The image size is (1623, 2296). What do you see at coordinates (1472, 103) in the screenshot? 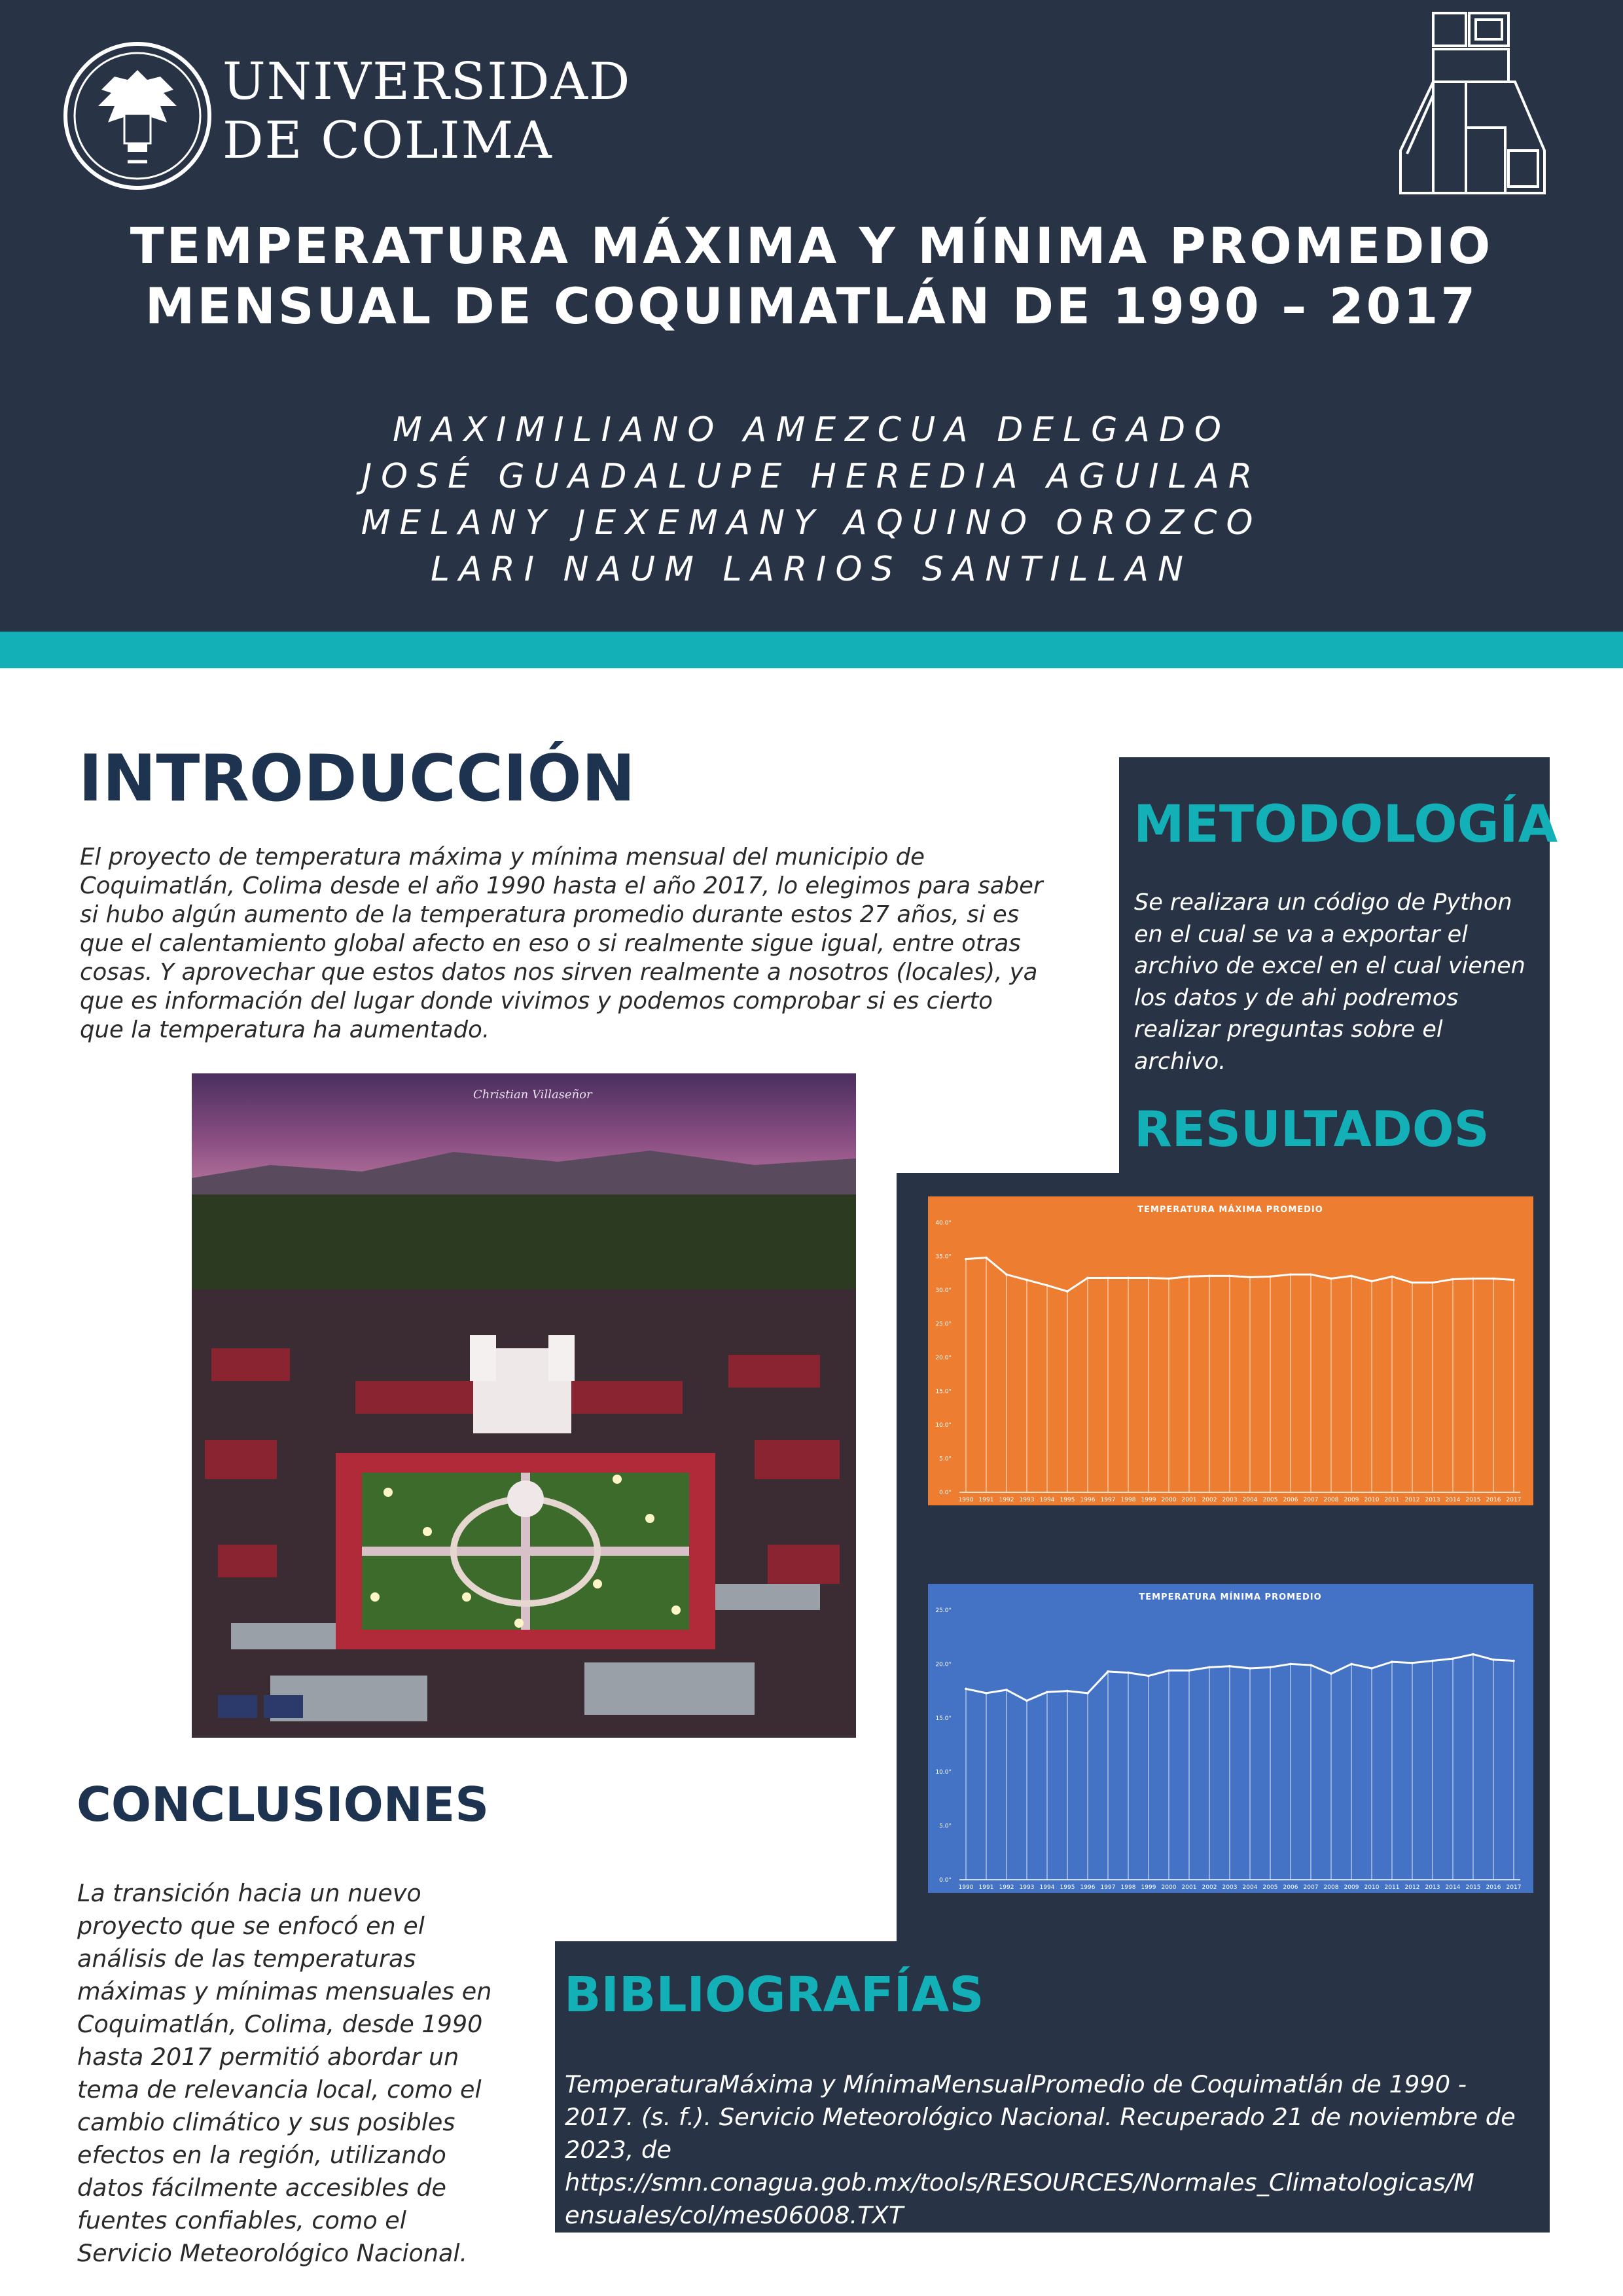
I see `faculty-emblem-logo` at bounding box center [1472, 103].